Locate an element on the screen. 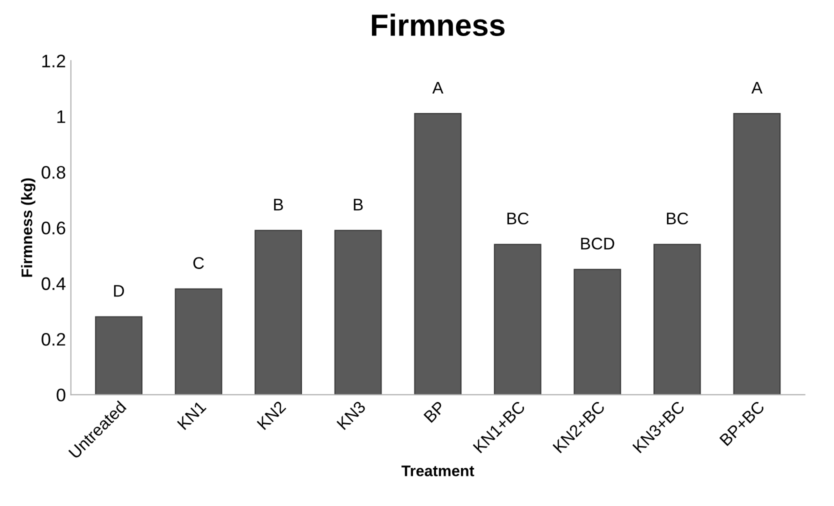  x-axis-title: Treatment is located at coordinates (438, 471).